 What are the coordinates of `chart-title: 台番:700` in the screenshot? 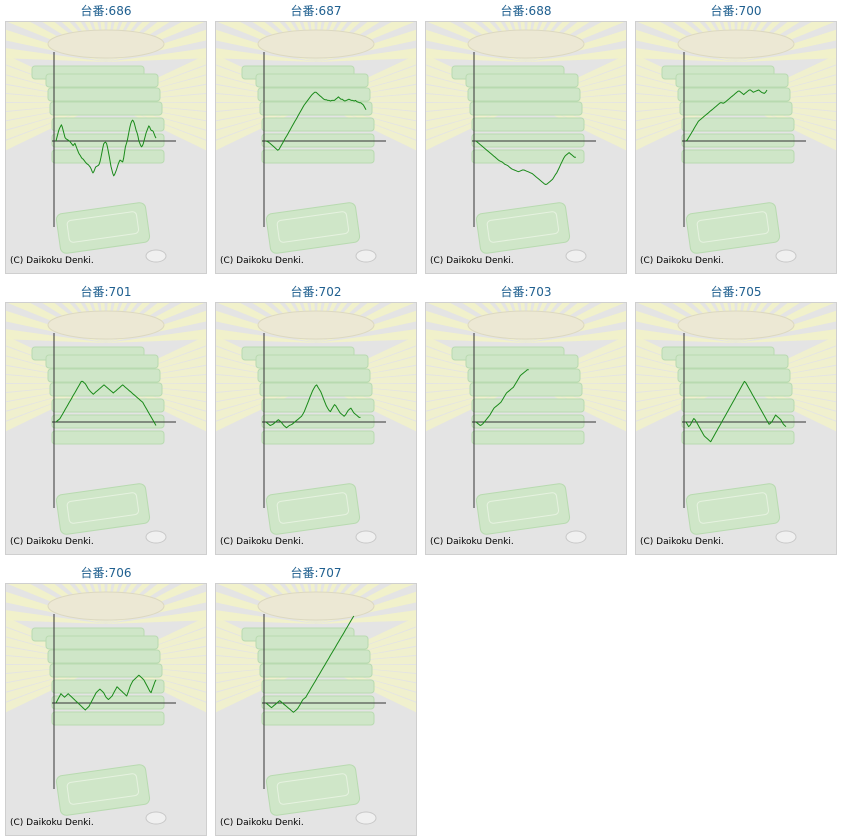 It's located at (736, 11).